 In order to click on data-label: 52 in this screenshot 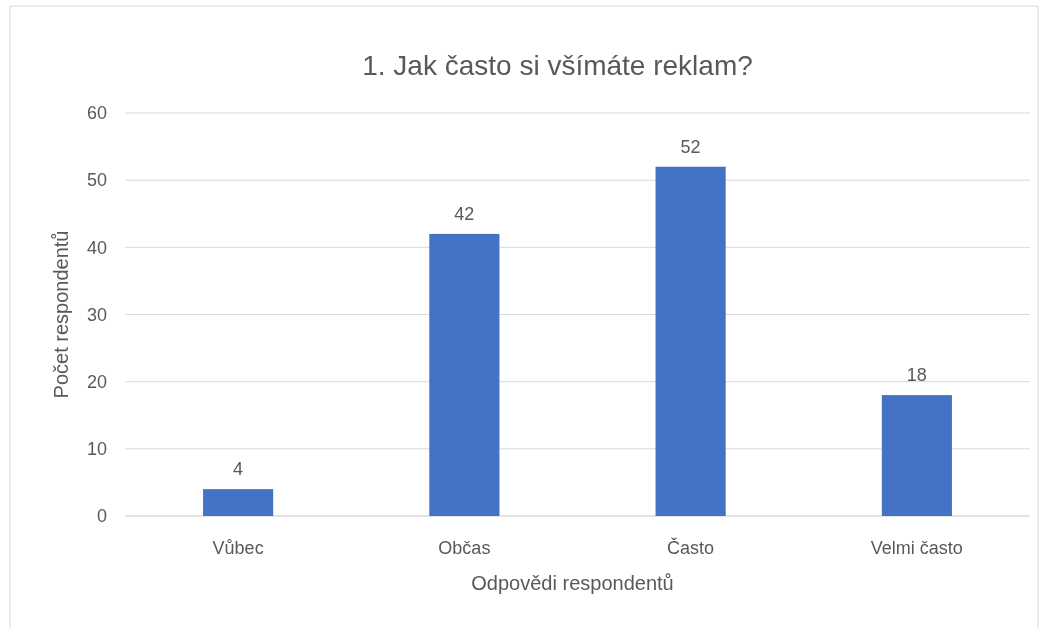, I will do `click(690, 146)`.